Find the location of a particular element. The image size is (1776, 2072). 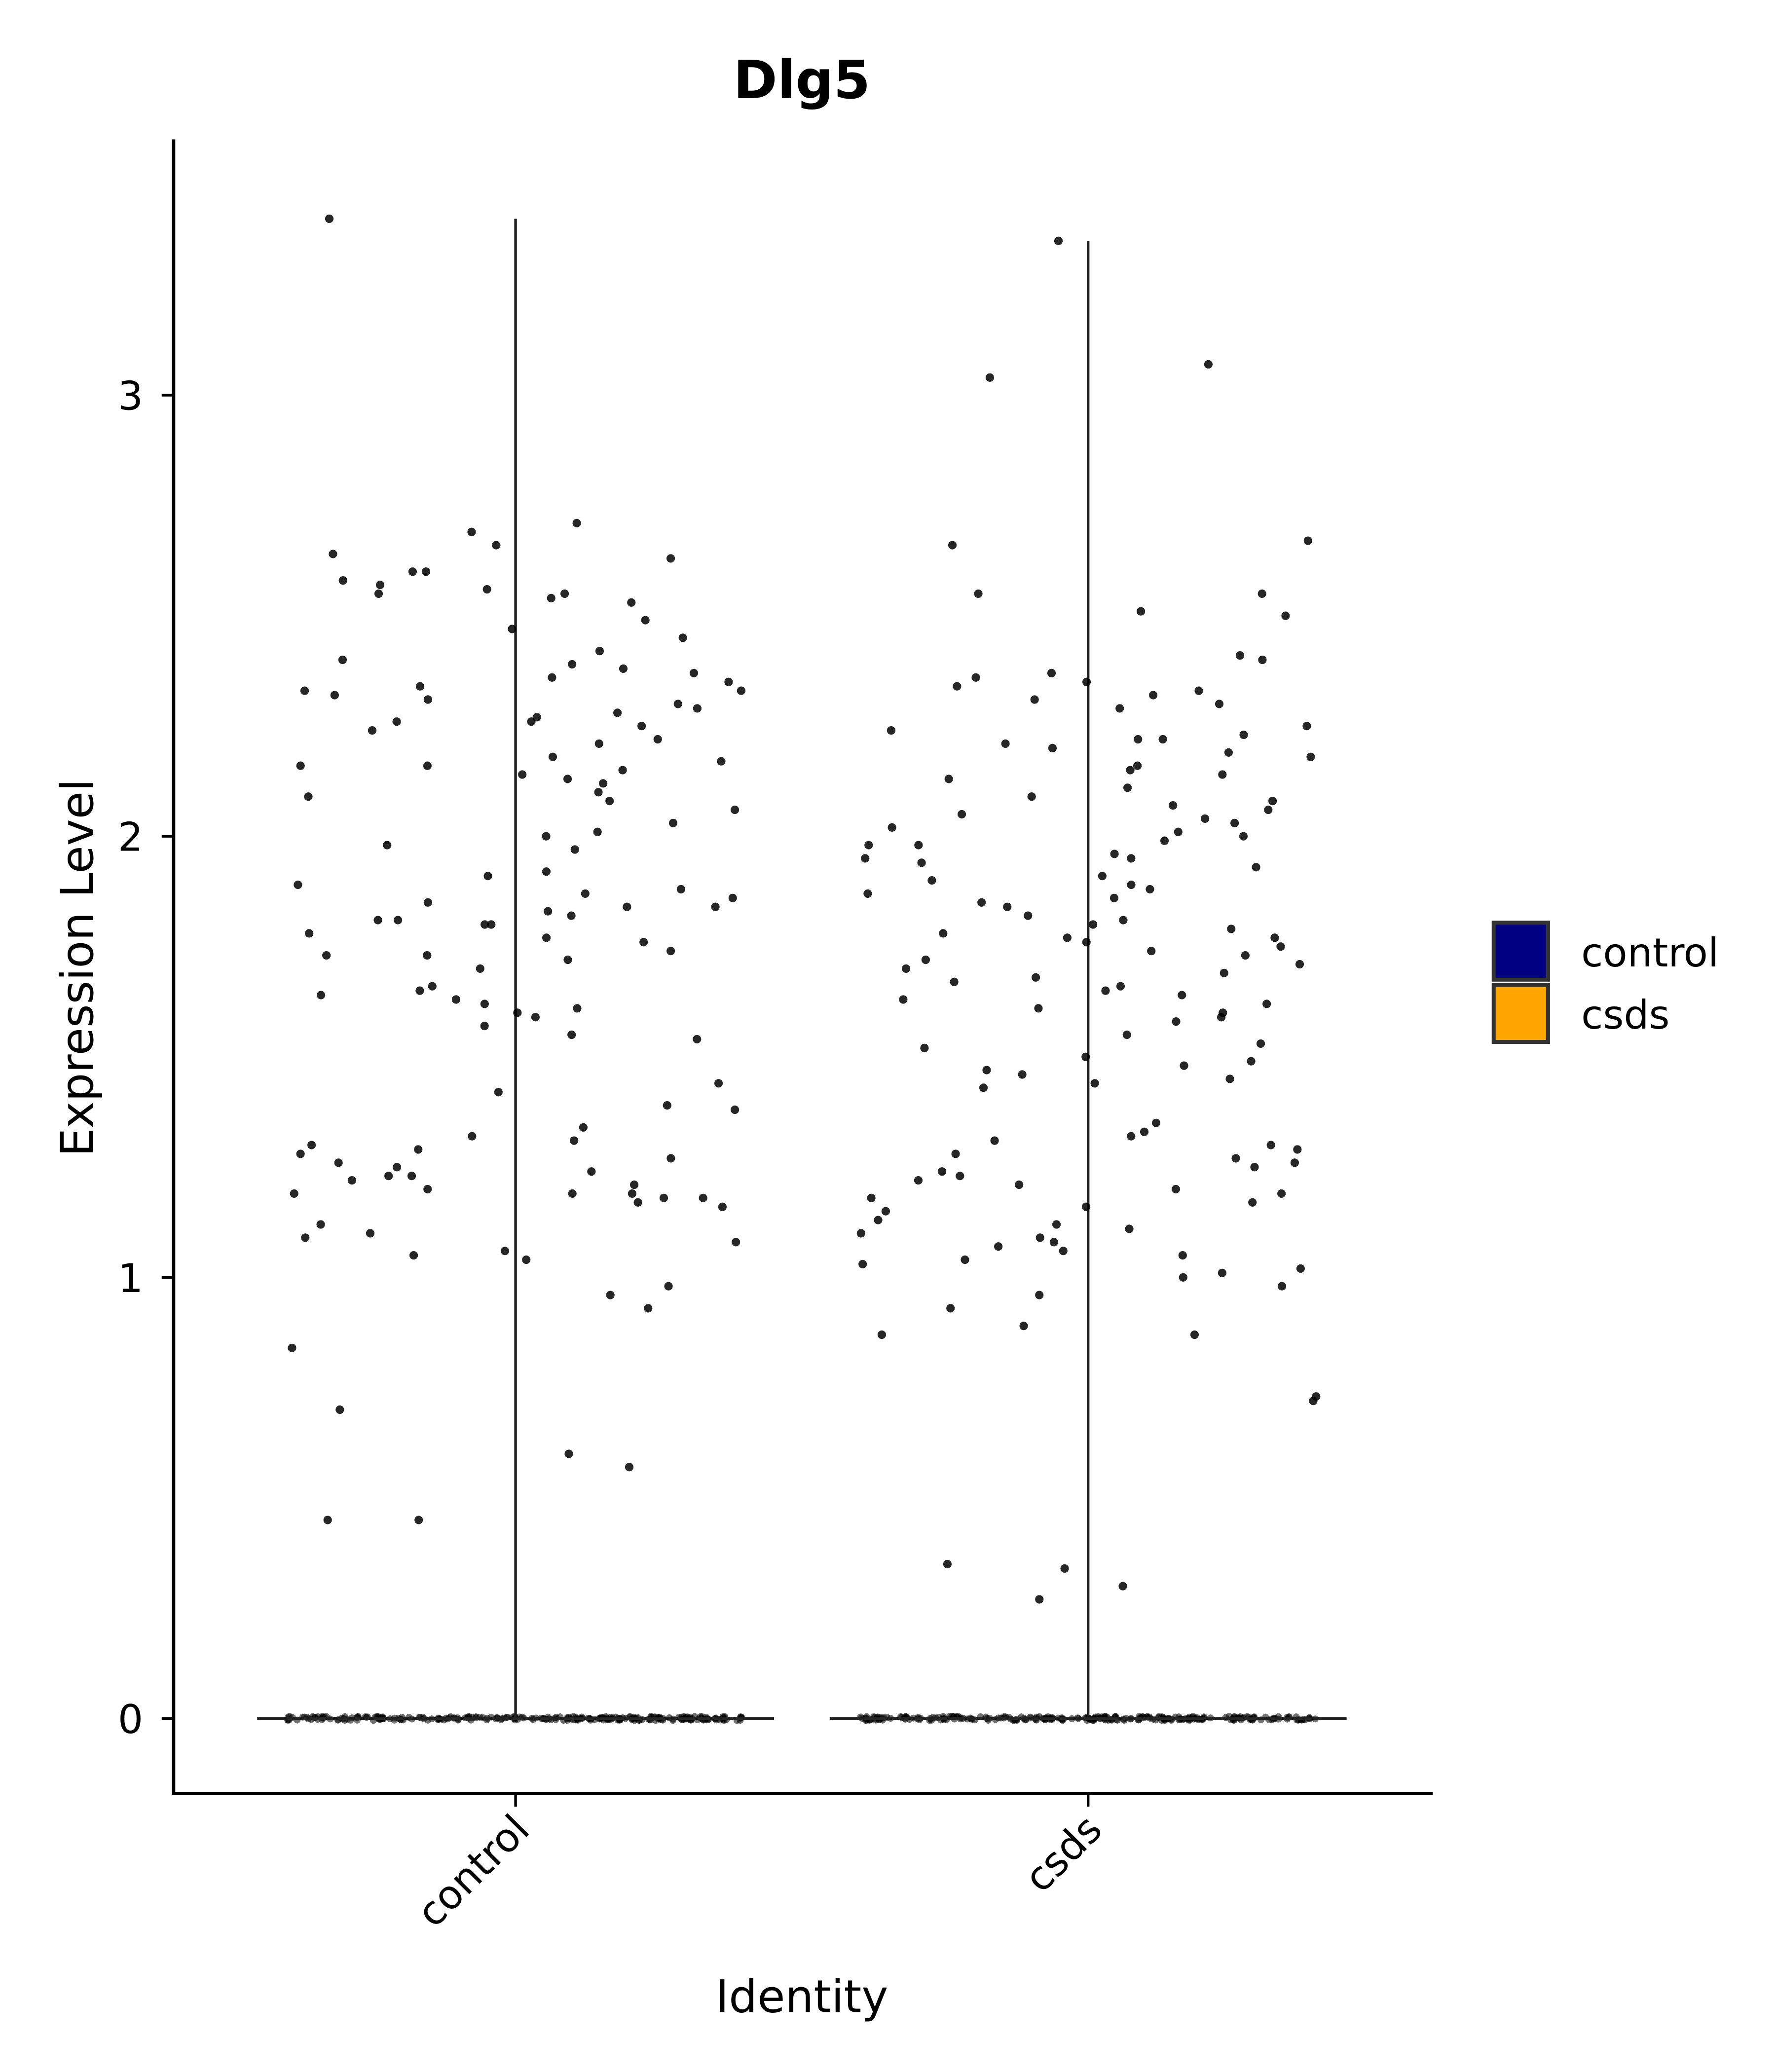

y-axis-ticks: 0 1 2 3 is located at coordinates (146, 1058).